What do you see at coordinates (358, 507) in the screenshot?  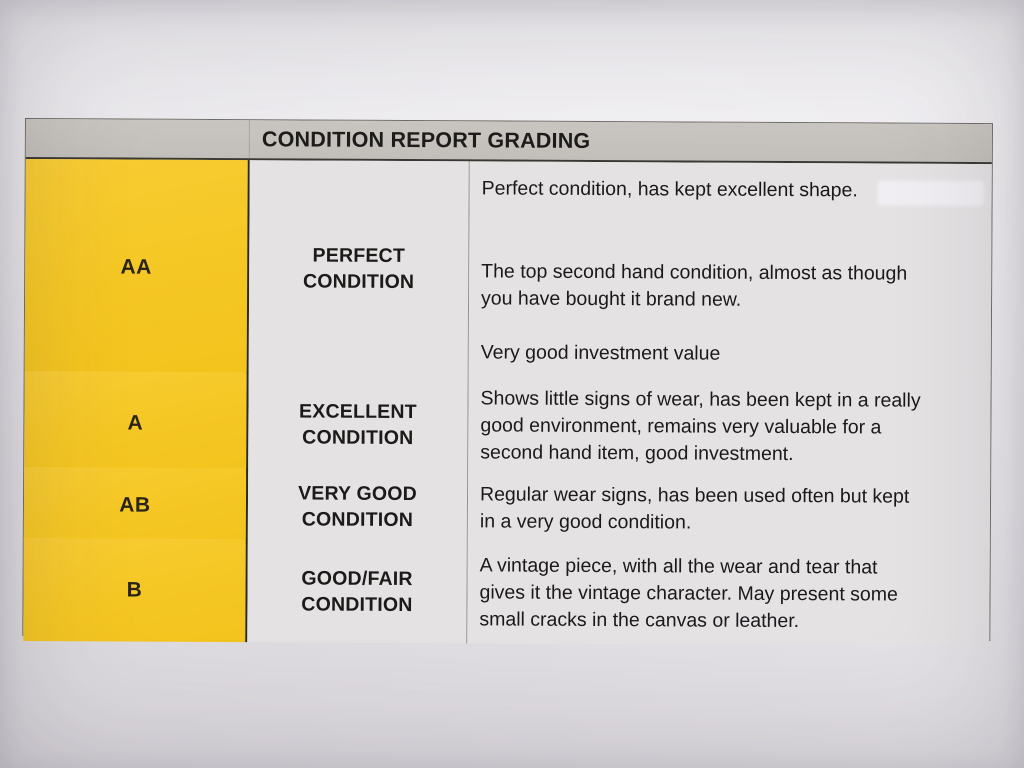 I see `condition-name-cell: VERY GOOD CONDITION` at bounding box center [358, 507].